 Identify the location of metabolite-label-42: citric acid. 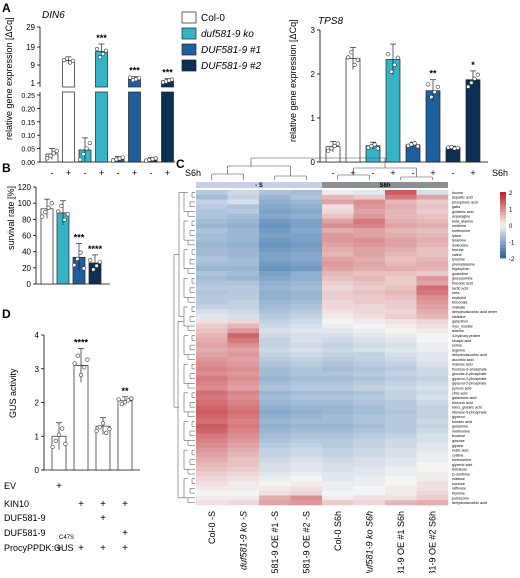
(459, 393).